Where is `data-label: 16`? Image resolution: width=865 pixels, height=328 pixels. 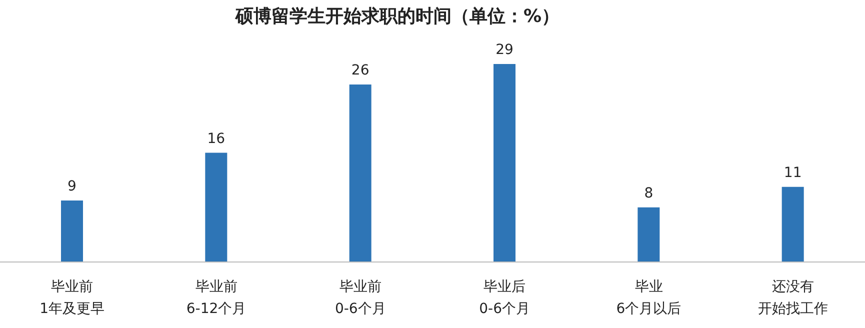
data-label: 16 is located at coordinates (216, 138).